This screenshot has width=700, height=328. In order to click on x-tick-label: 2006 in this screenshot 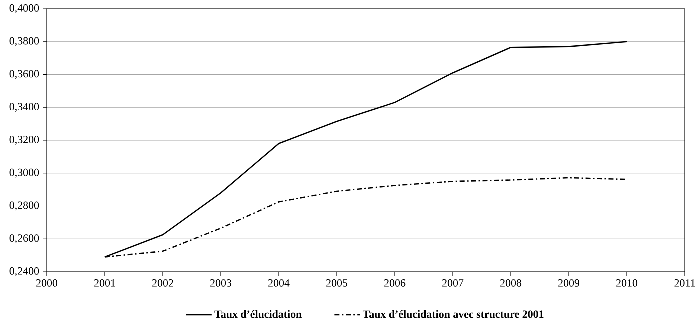, I will do `click(395, 283)`.